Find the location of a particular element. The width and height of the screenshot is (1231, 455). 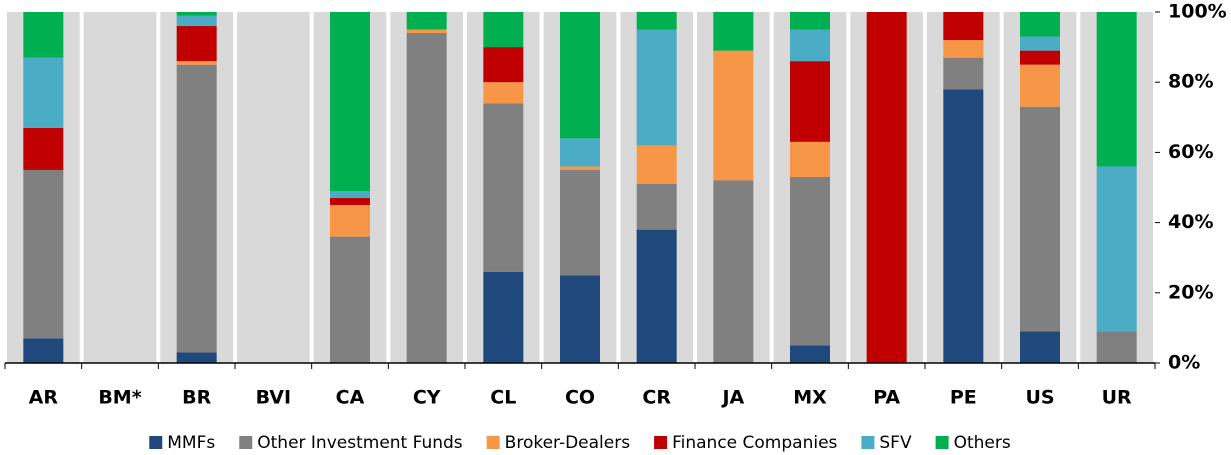

x-tick-label: CO is located at coordinates (580, 398).